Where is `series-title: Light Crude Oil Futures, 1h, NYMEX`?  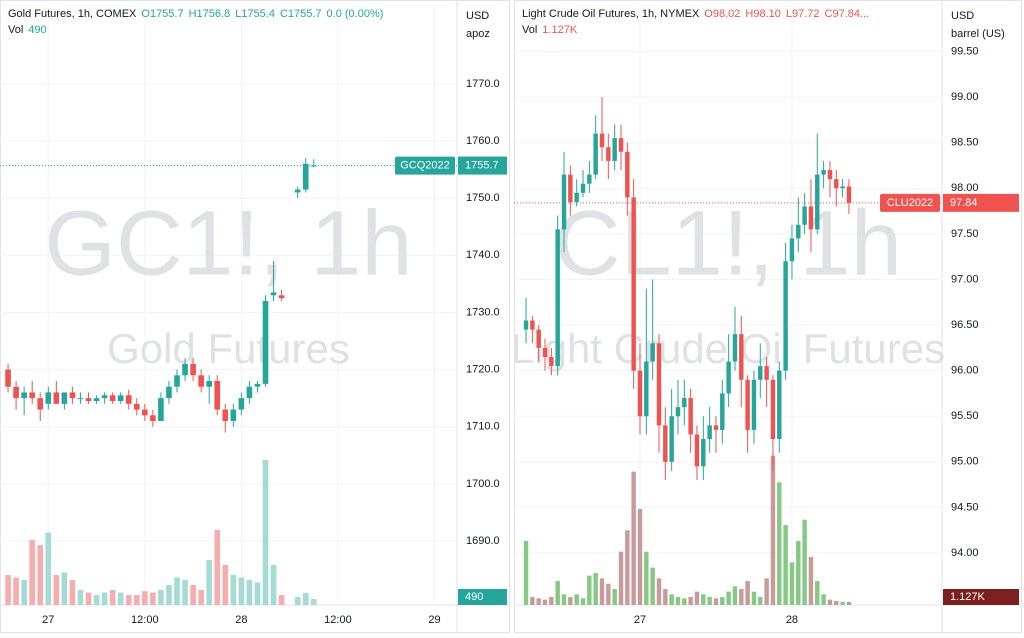 series-title: Light Crude Oil Futures, 1h, NYMEX is located at coordinates (611, 14).